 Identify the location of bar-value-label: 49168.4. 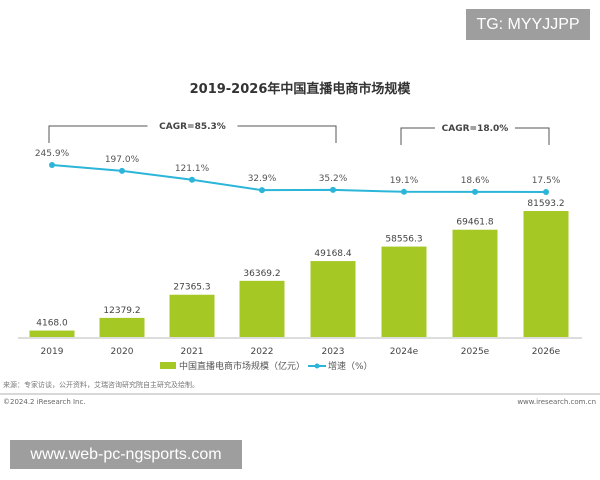
(332, 254).